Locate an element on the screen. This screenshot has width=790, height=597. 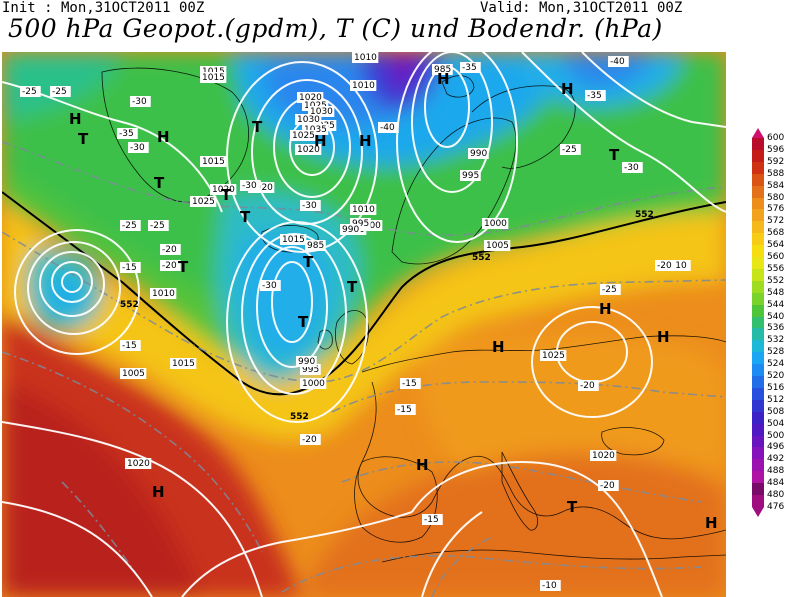
legend-level-label: 528 is located at coordinates (776, 352).